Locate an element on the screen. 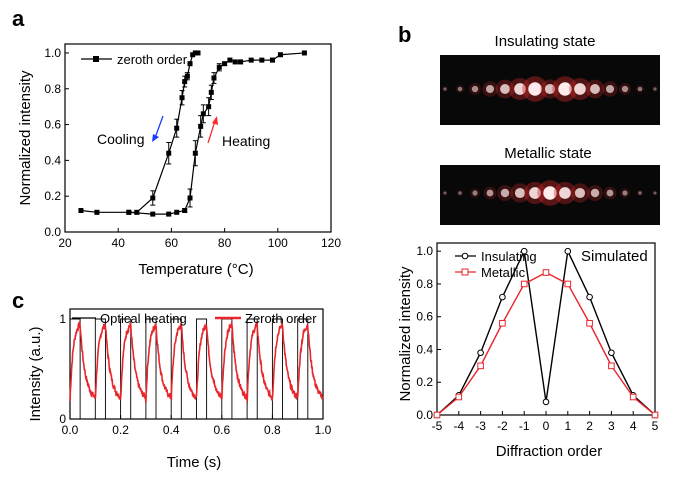 The width and height of the screenshot is (700, 477). chart-a-y-tick-label: 0.2 is located at coordinates (52, 196).